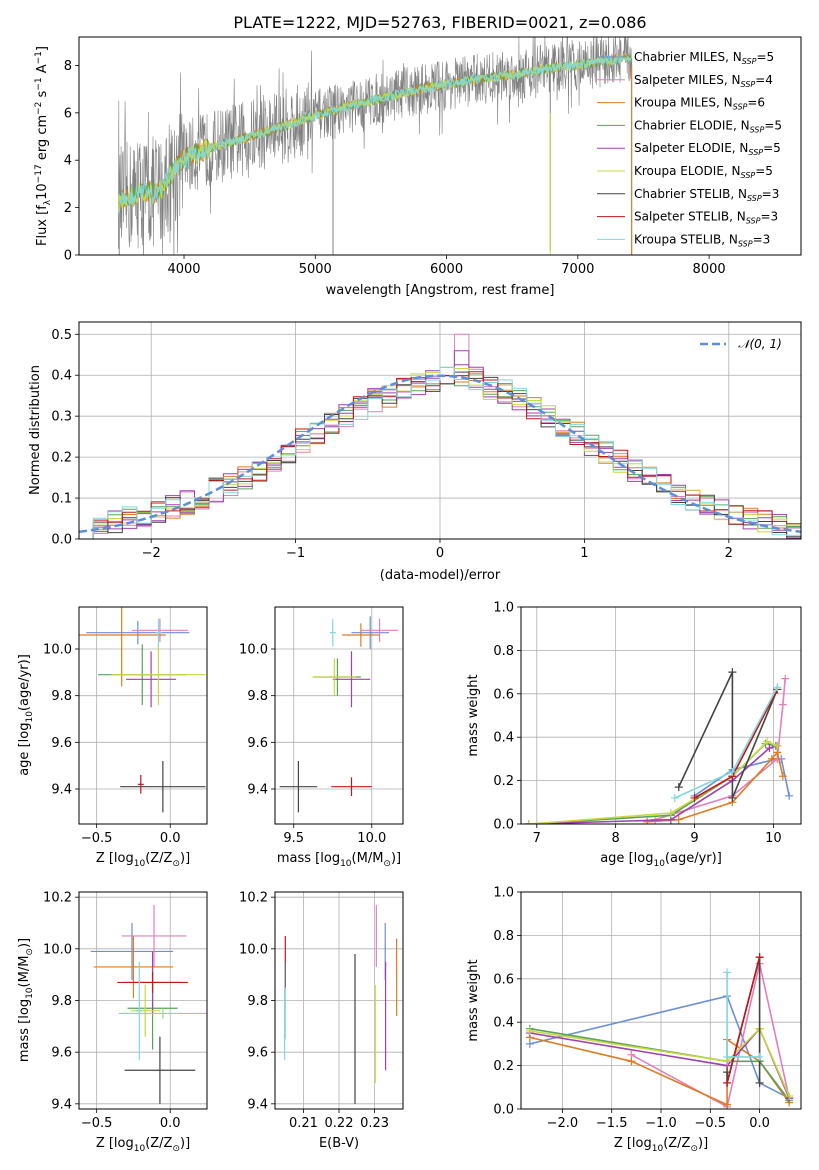 The image size is (819, 1170). What do you see at coordinates (339, 1143) in the screenshot?
I see `x-axis-label: E(B-V)` at bounding box center [339, 1143].